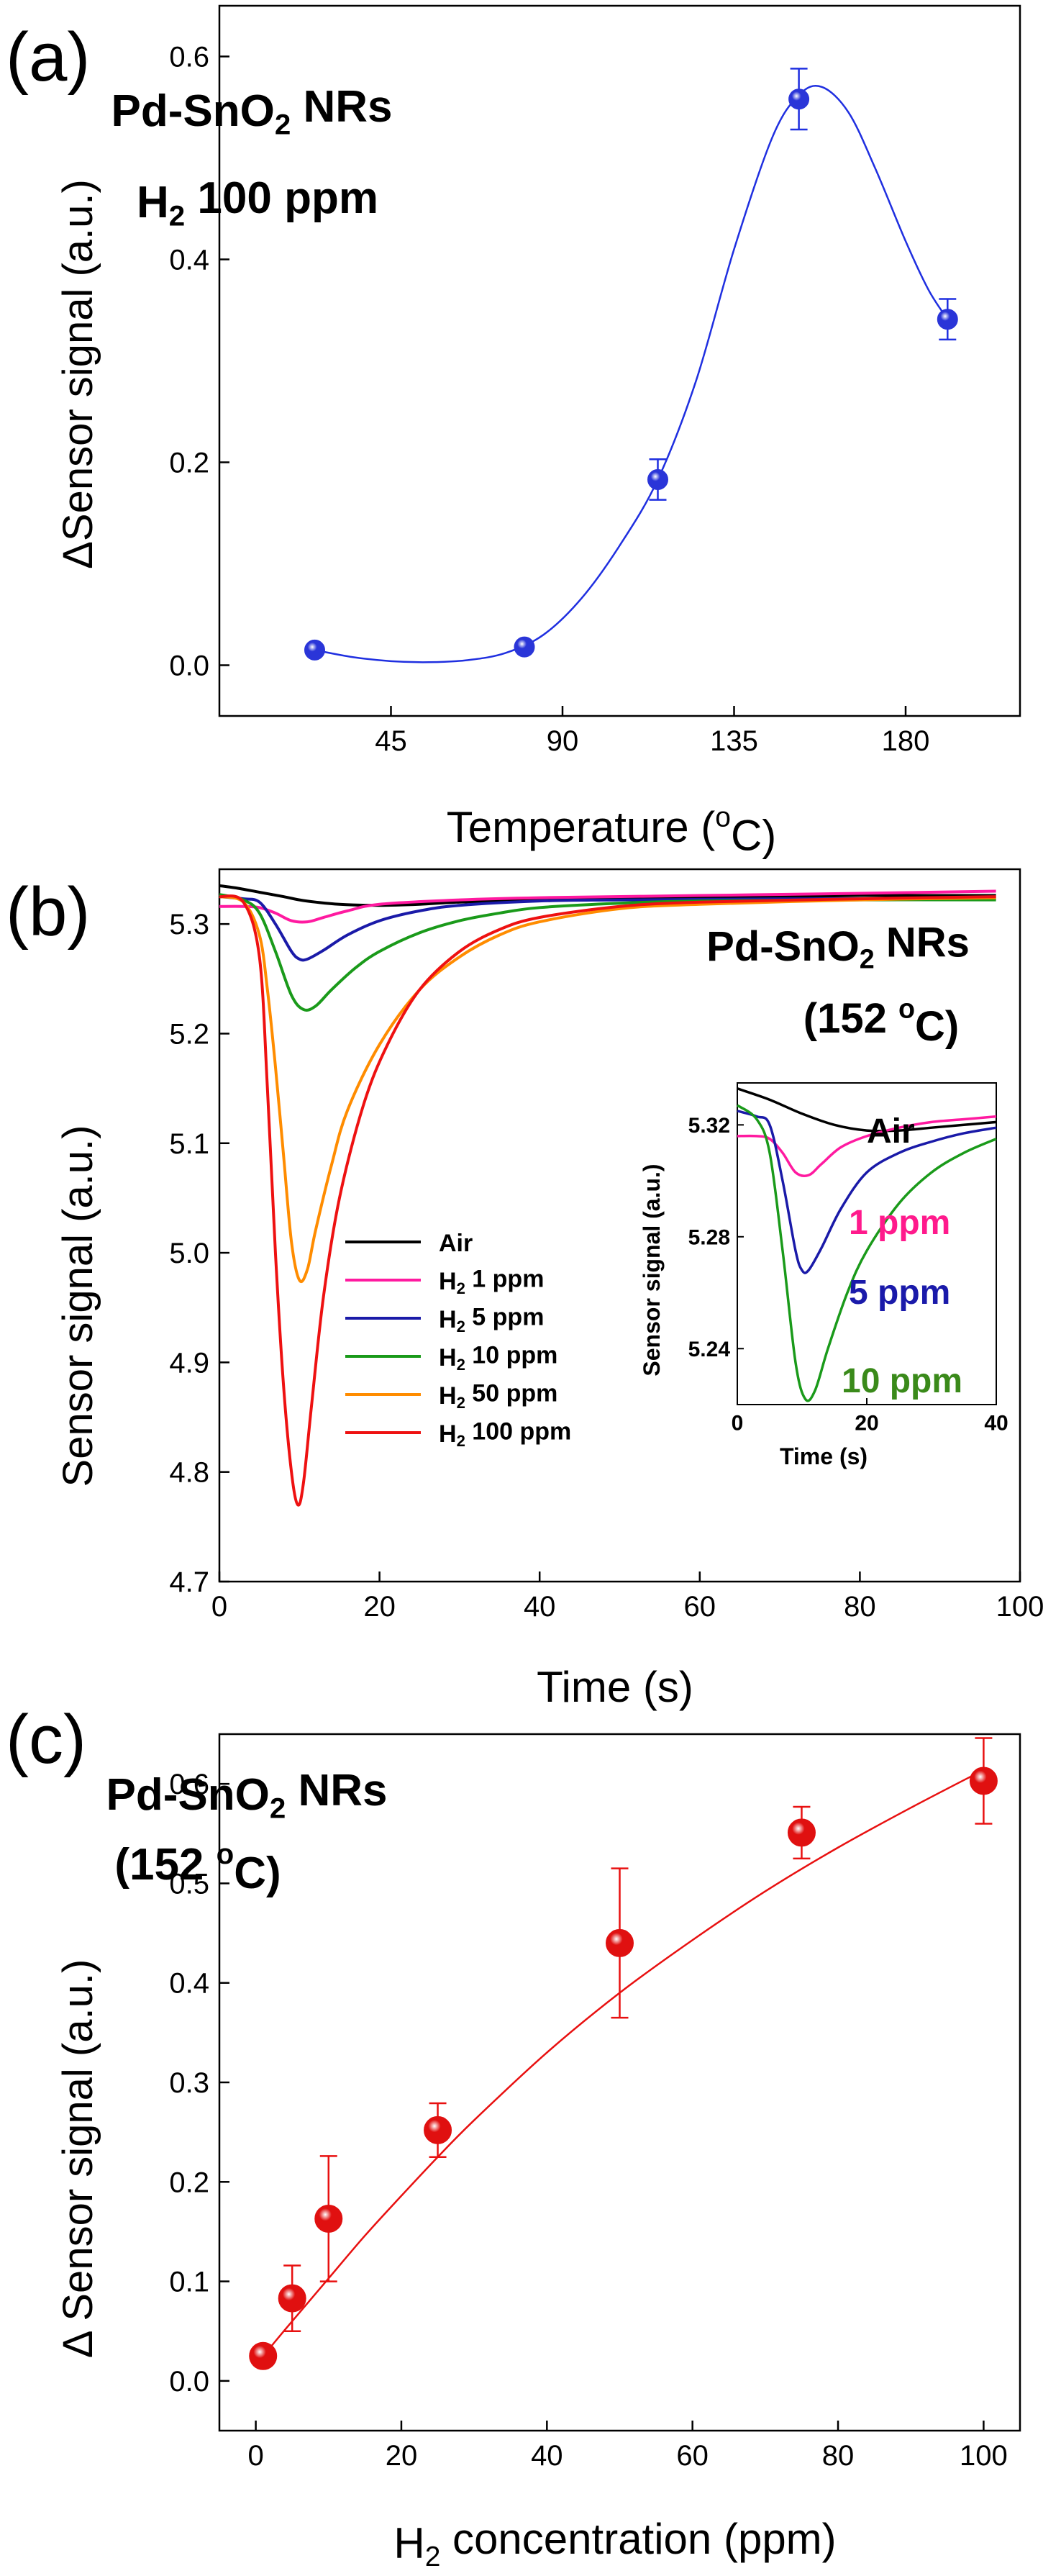  Describe the element at coordinates (189, 2083) in the screenshot. I see `y-tick-label: 0.3` at that location.